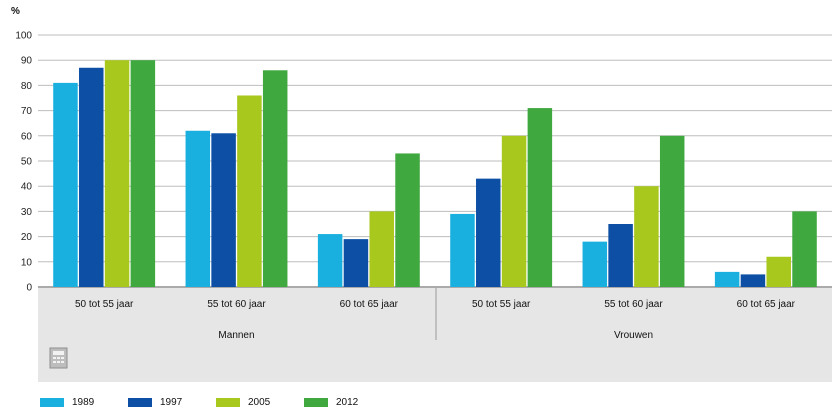 The width and height of the screenshot is (836, 413). I want to click on legend-item-1989: 1989, so click(84, 402).